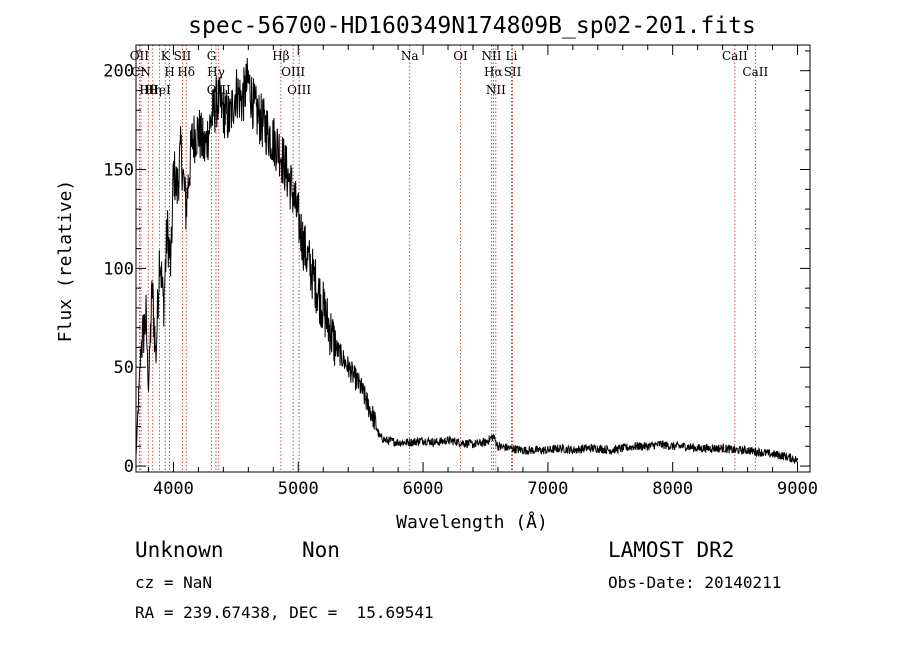 Image resolution: width=900 pixels, height=649 pixels. What do you see at coordinates (179, 550) in the screenshot?
I see `class-label: Unknown` at bounding box center [179, 550].